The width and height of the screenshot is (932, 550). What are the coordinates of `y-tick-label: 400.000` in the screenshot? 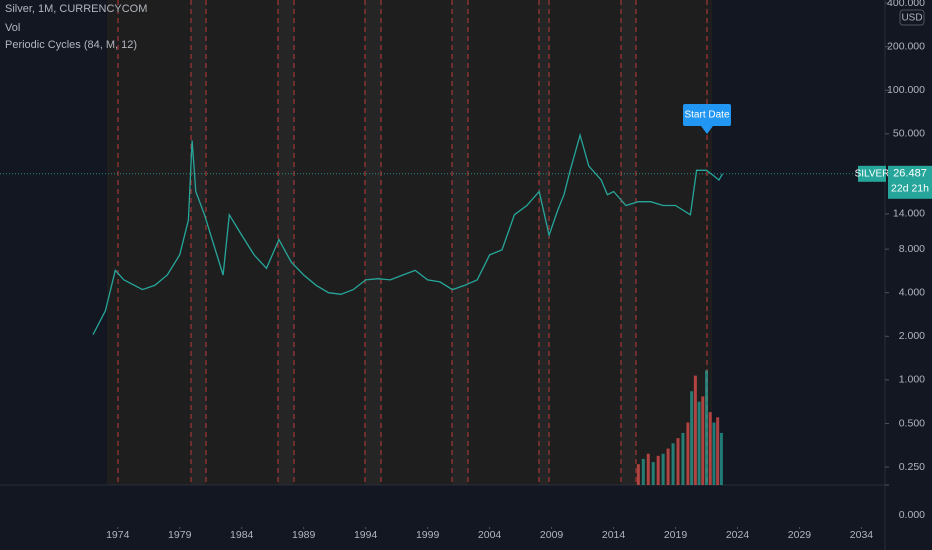 It's located at (906, 4).